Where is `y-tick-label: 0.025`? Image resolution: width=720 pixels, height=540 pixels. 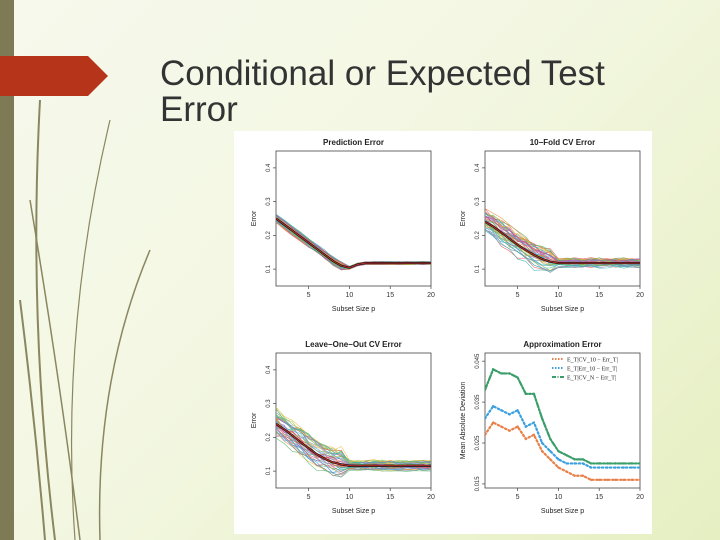
y-tick-label: 0.025 is located at coordinates (478, 443).